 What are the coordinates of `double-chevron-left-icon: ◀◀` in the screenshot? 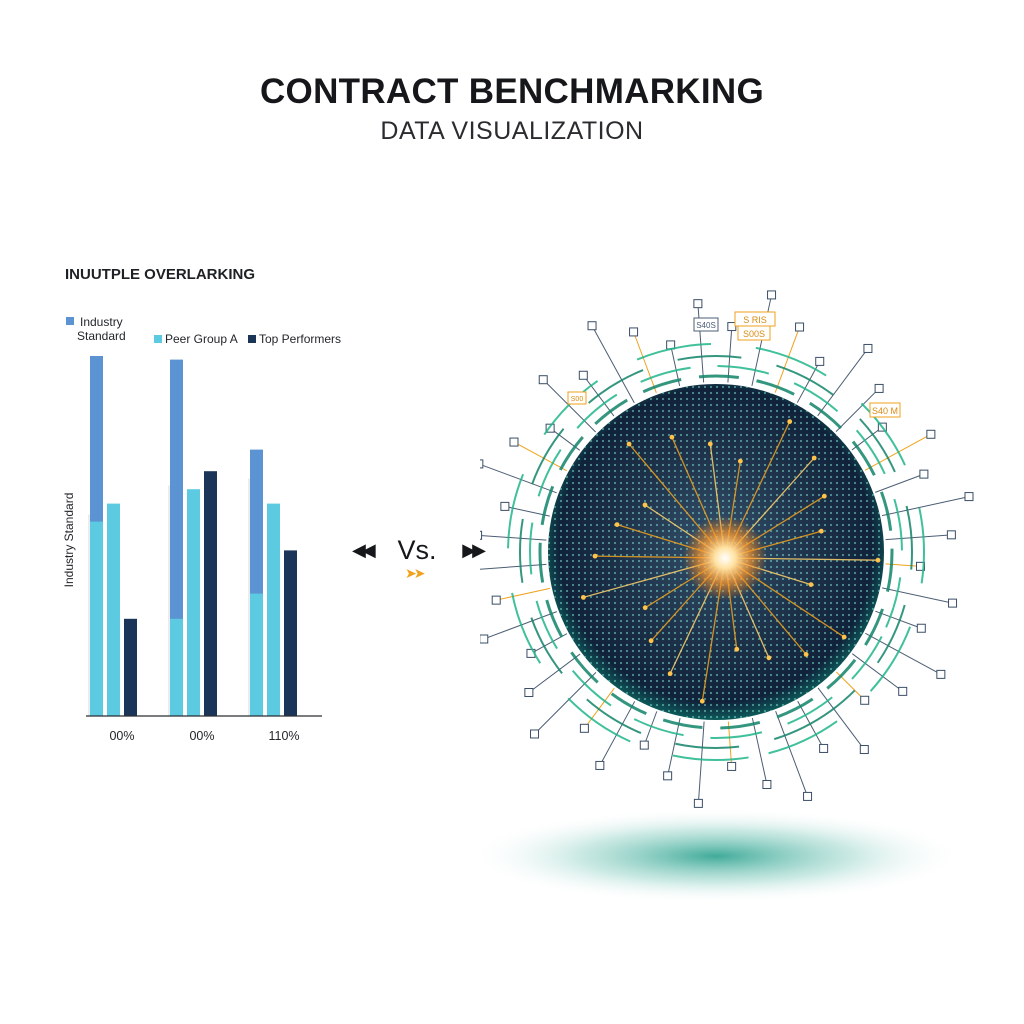 It's located at (364, 550).